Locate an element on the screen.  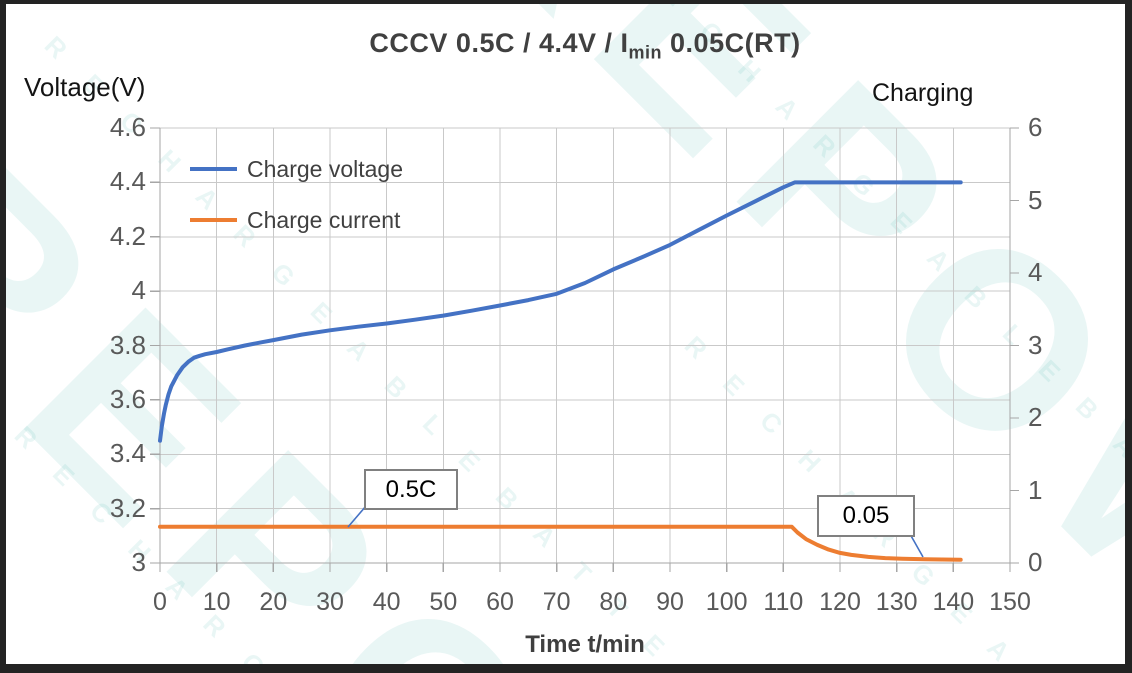
x-tick-label: 110 is located at coordinates (783, 602).